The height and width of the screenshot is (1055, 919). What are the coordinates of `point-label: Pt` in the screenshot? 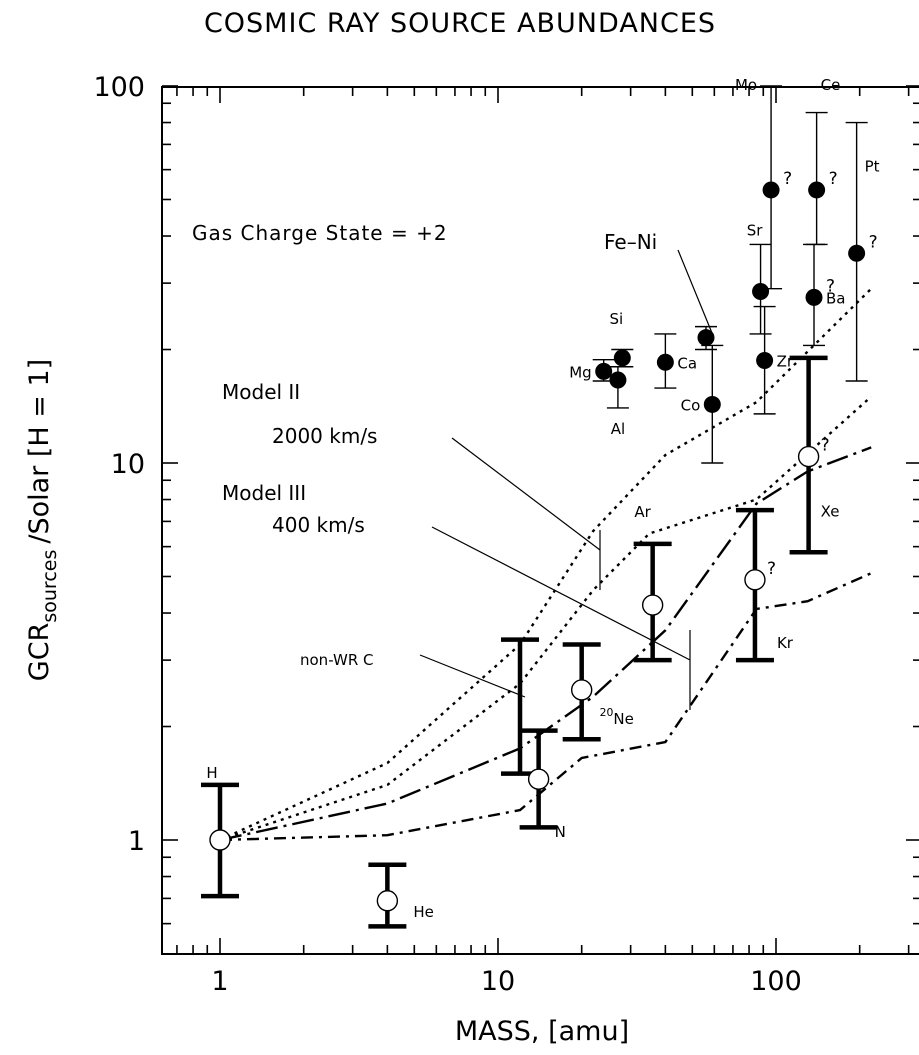 It's located at (872, 166).